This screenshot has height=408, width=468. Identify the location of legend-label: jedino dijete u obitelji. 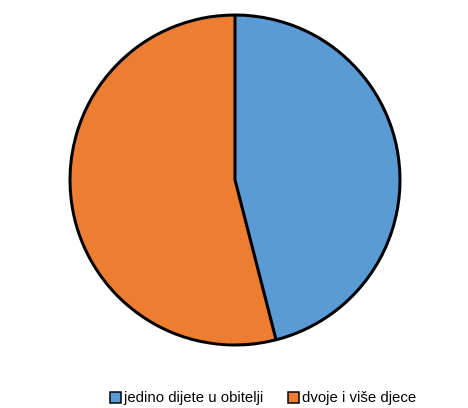
(193, 397).